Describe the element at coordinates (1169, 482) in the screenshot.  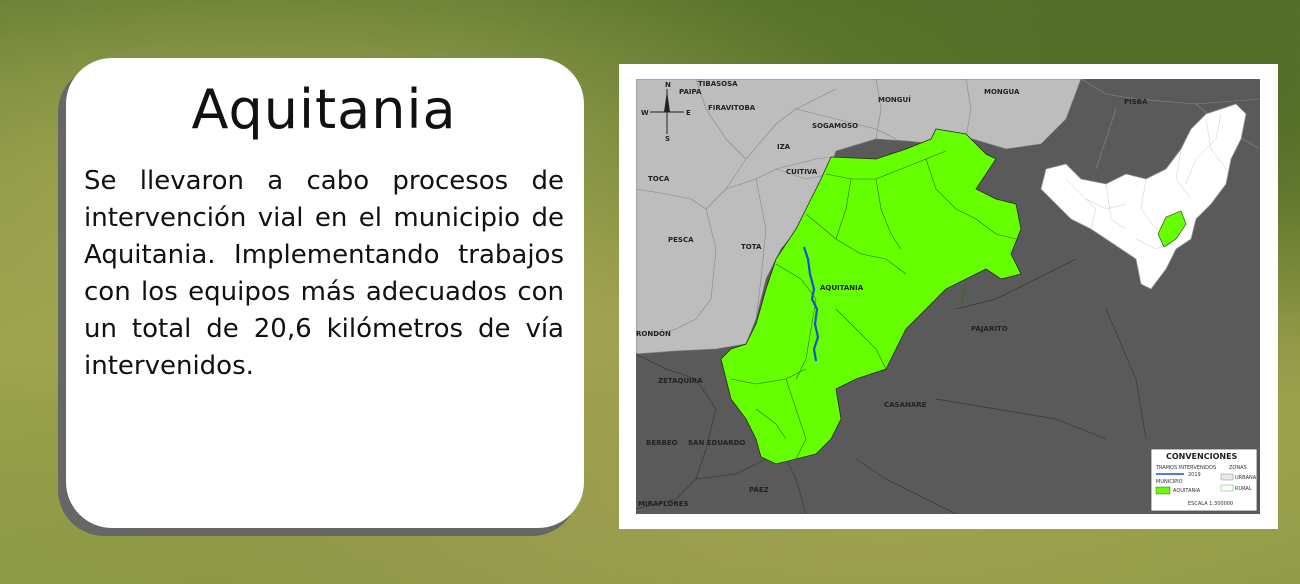
I see `legend-municipio: MUNICIPIO` at that location.